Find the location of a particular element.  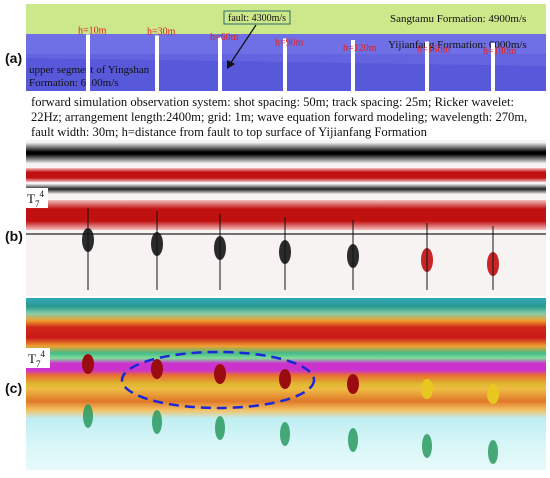

b-fault-anomalies is located at coordinates (290, 249).